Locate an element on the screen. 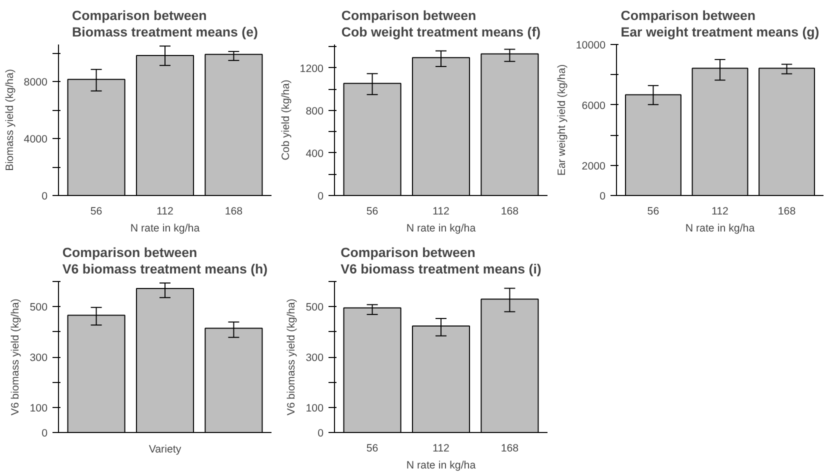  chart-title: Comparison between Ear weight treatment means (g) is located at coordinates (720, 24).